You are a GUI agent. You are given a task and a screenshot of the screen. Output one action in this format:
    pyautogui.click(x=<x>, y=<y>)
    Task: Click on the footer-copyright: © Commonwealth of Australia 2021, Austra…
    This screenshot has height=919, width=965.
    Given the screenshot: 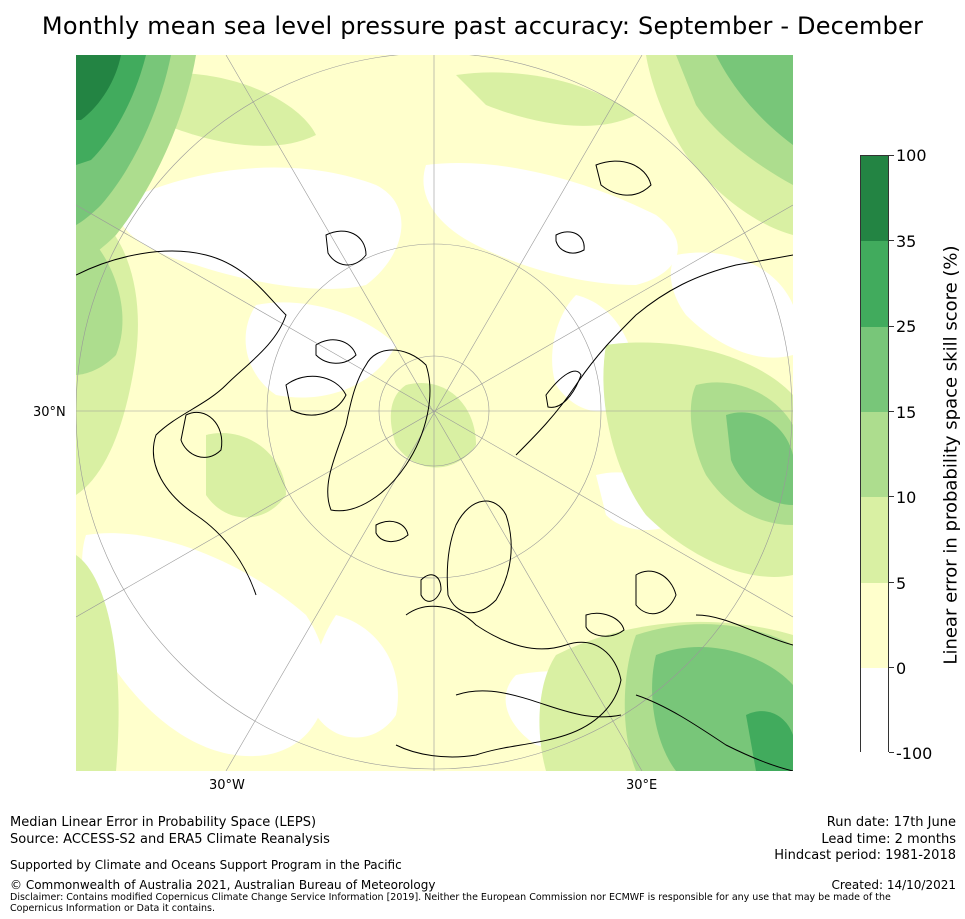 What is the action you would take?
    pyautogui.click(x=223, y=885)
    